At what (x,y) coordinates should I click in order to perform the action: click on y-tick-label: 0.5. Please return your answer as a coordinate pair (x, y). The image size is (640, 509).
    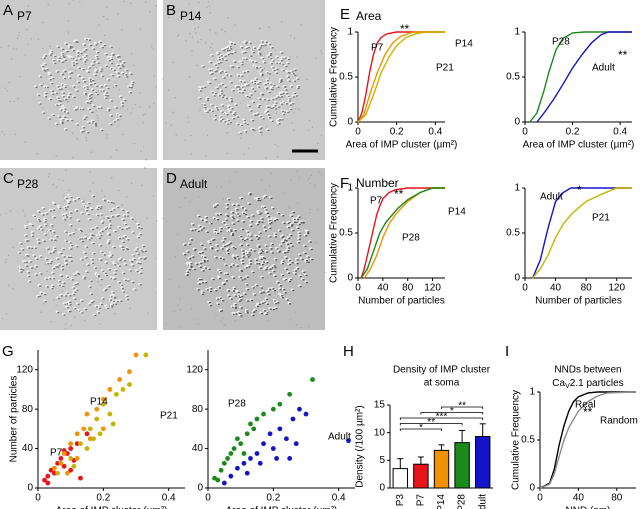
    Looking at the image, I should click on (346, 77).